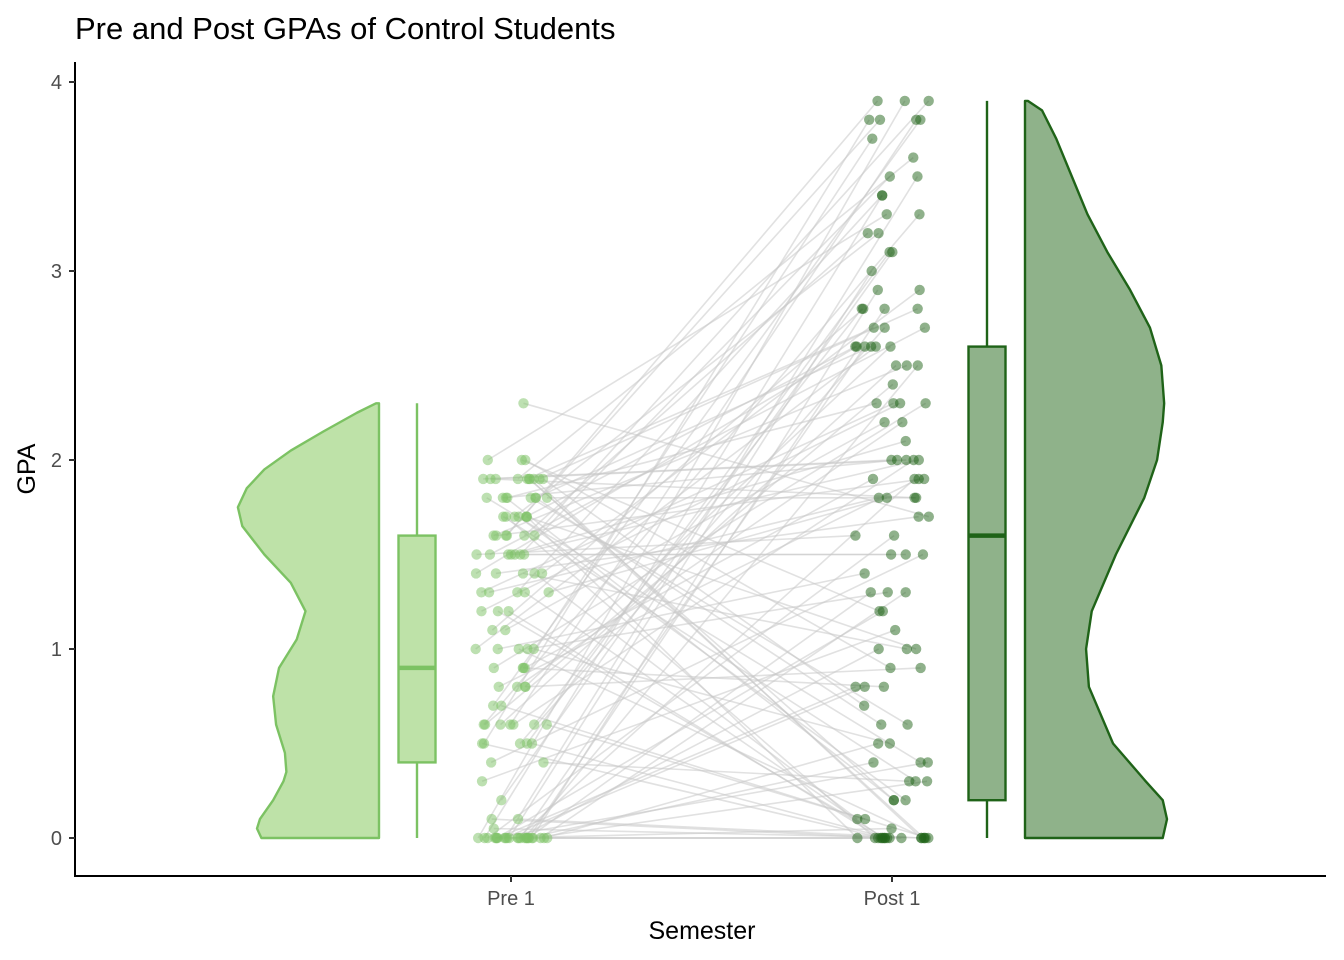  Describe the element at coordinates (308, 621) in the screenshot. I see `pre-density-cloud` at that location.